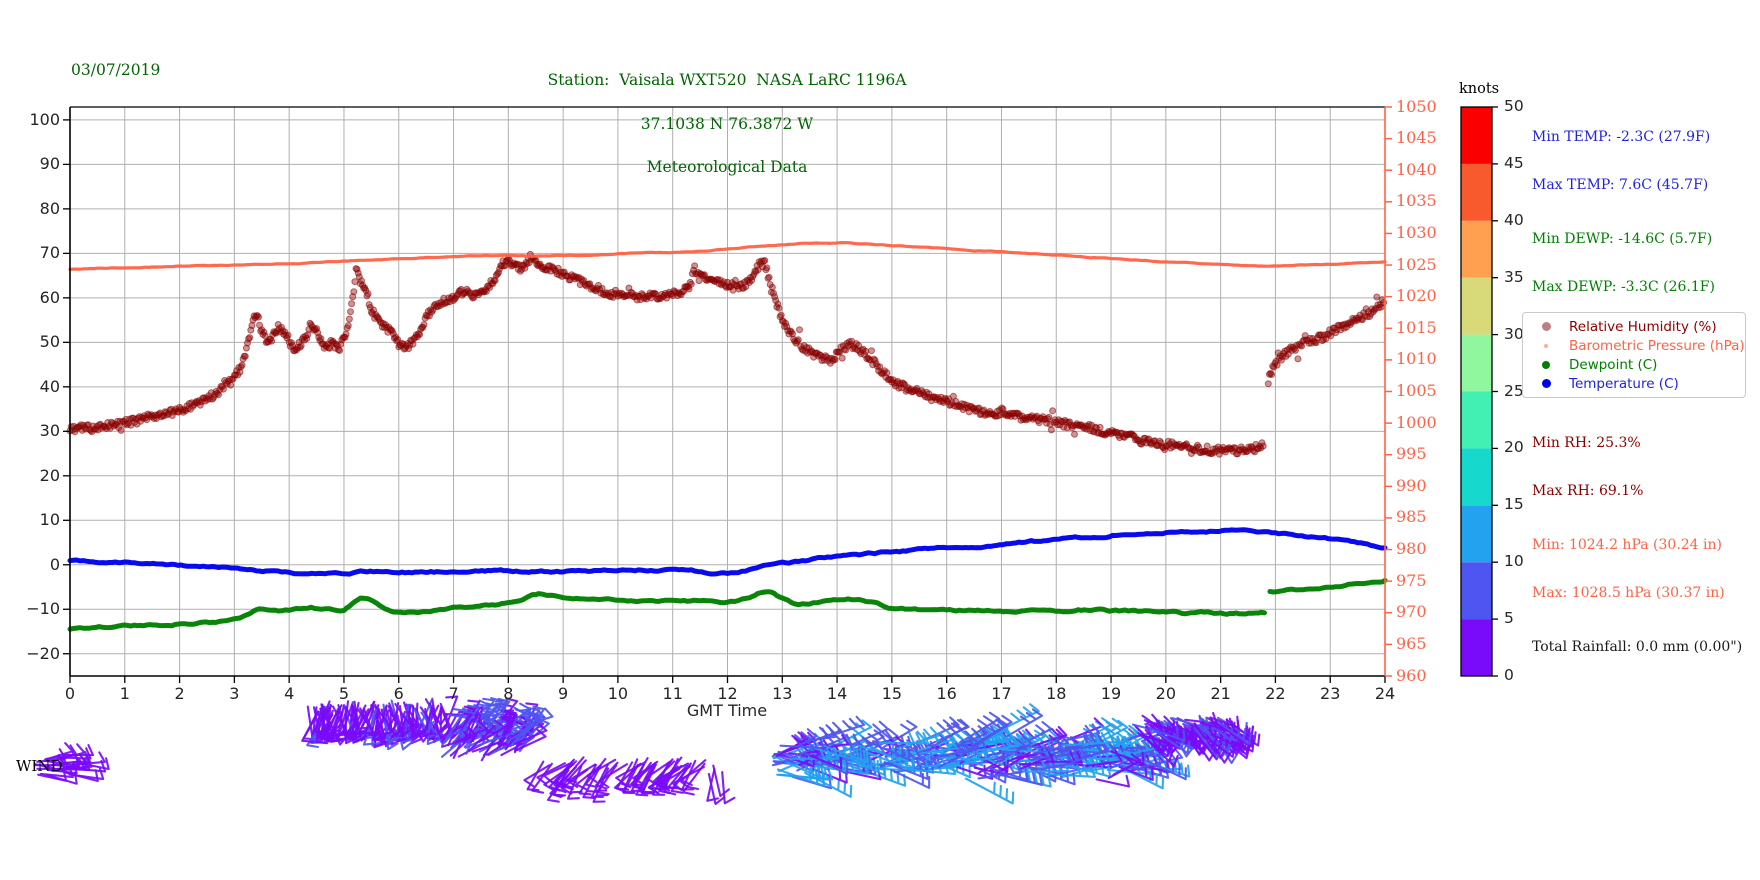  I want to click on legend-label: Barometric Pressure (hPa), so click(1657, 345).